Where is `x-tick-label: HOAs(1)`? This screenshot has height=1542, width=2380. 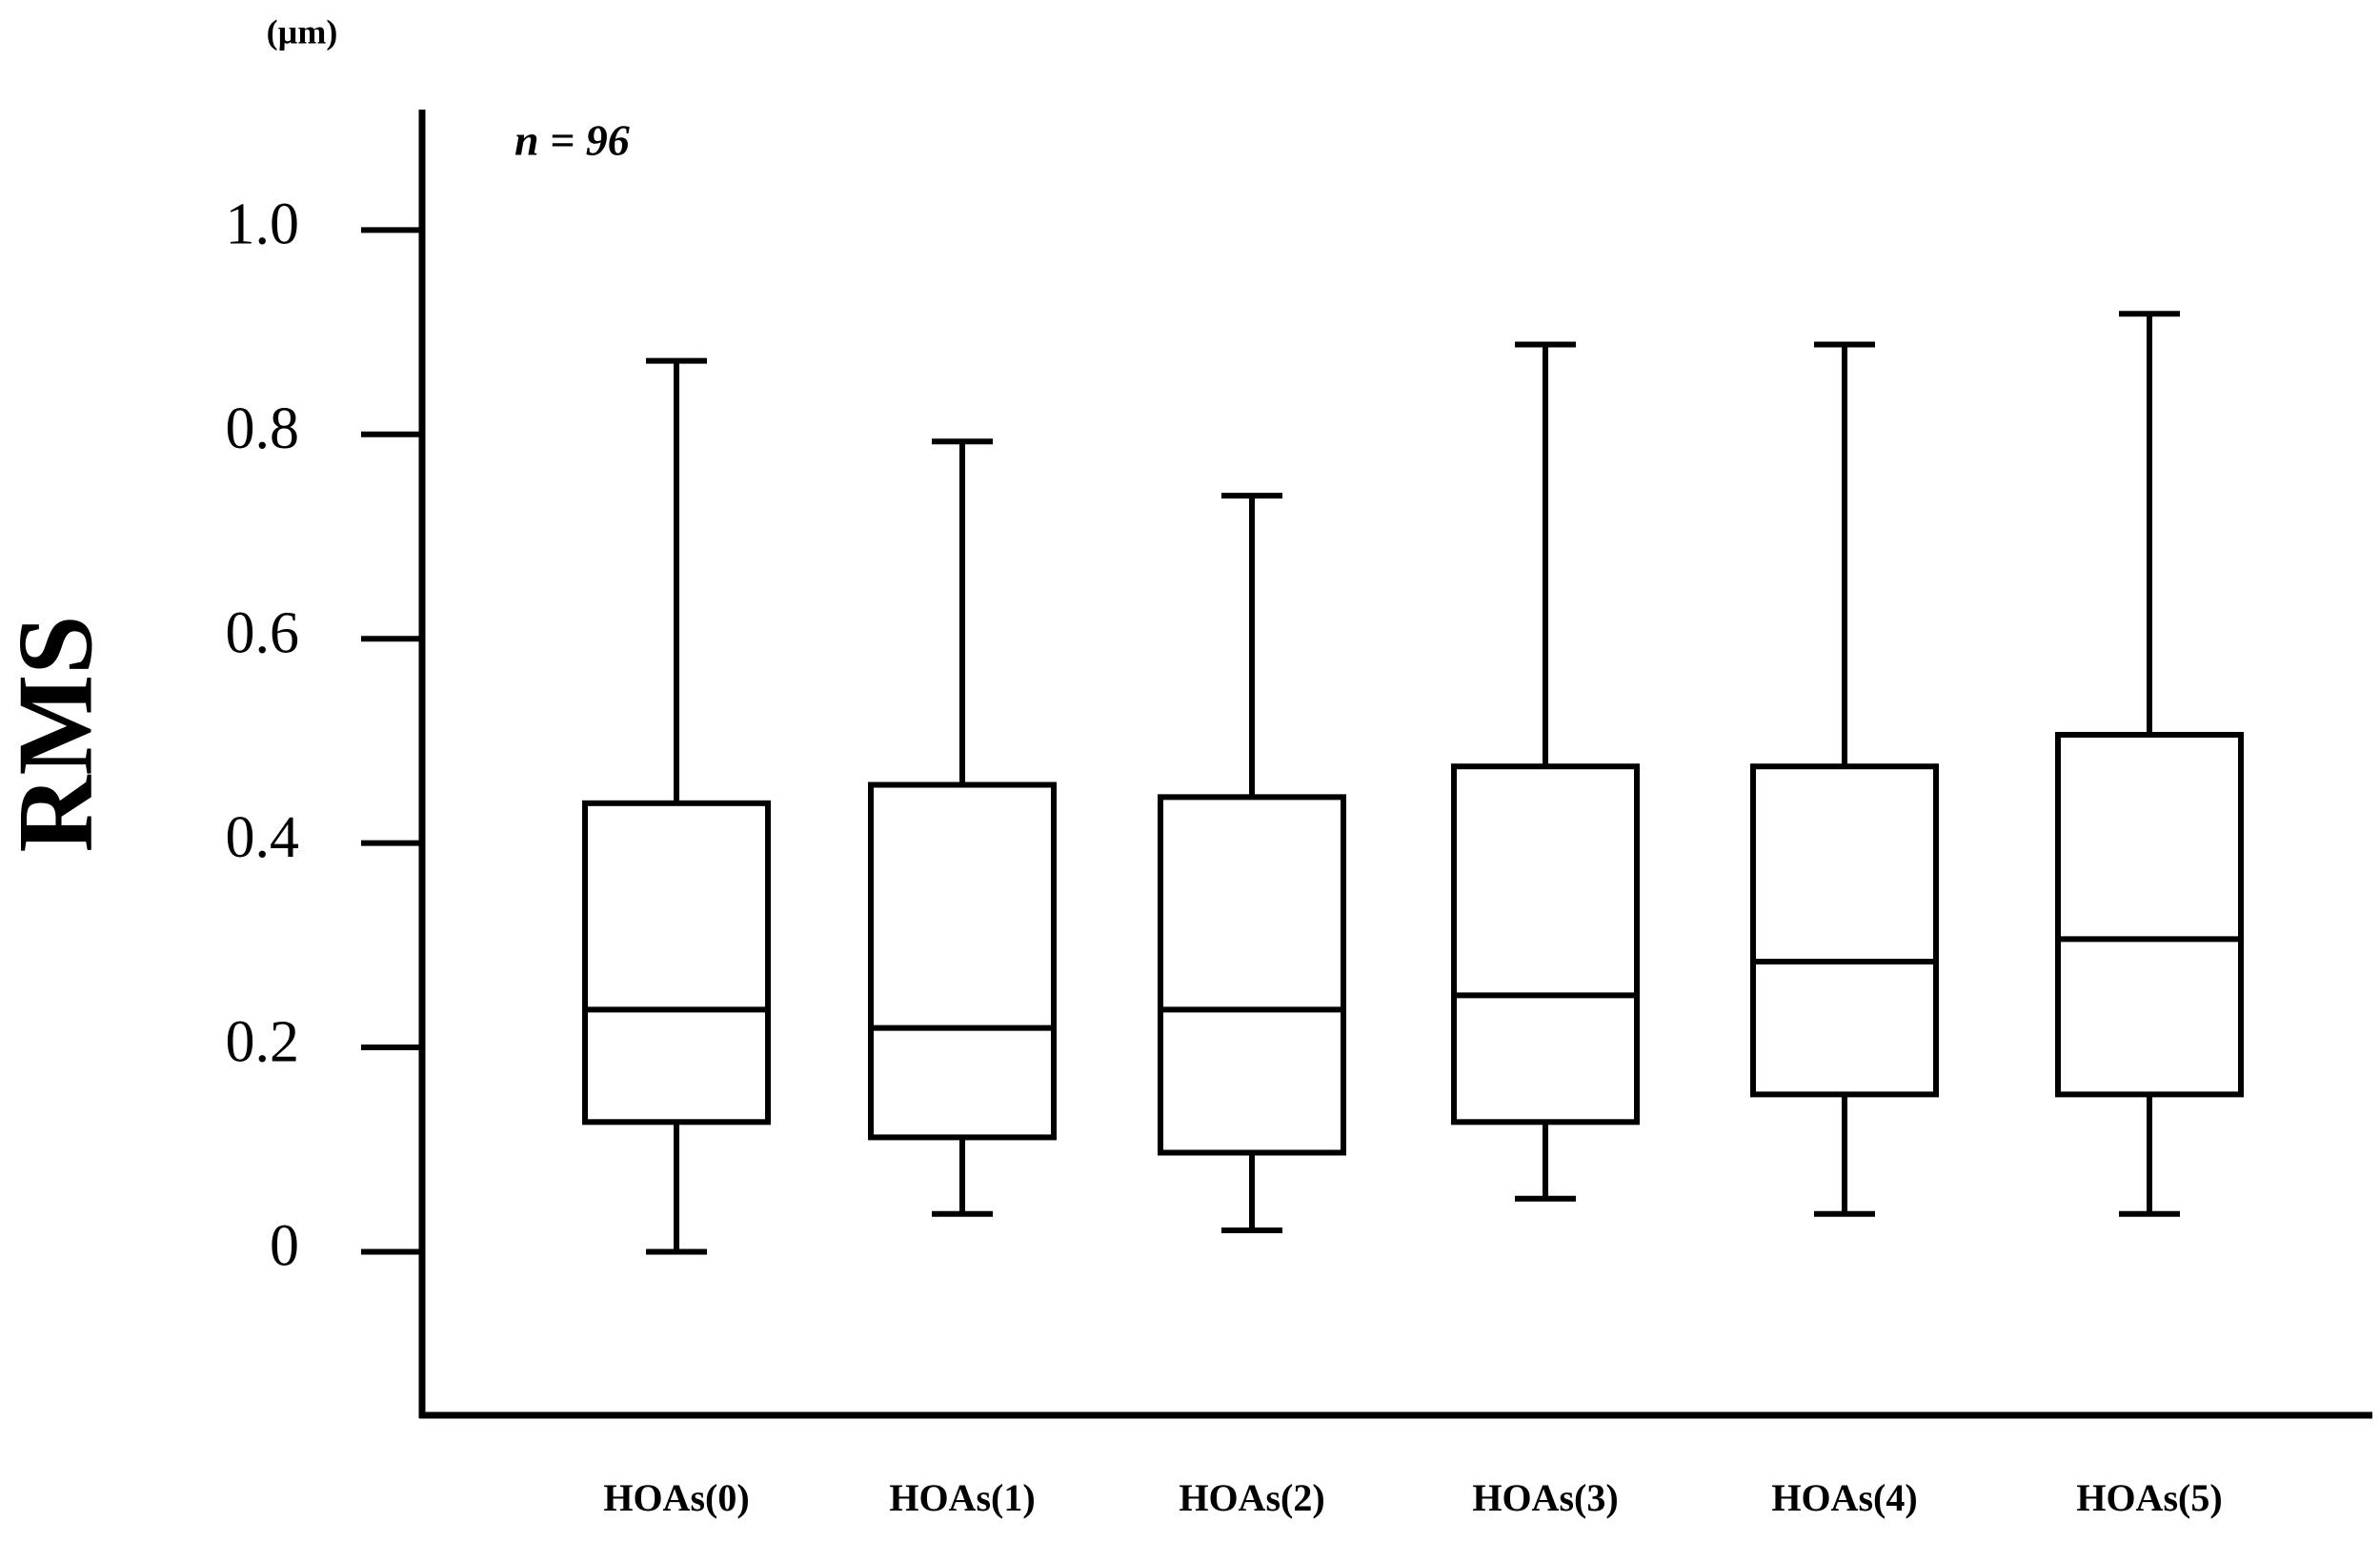
x-tick-label: HOAs(1) is located at coordinates (962, 1497).